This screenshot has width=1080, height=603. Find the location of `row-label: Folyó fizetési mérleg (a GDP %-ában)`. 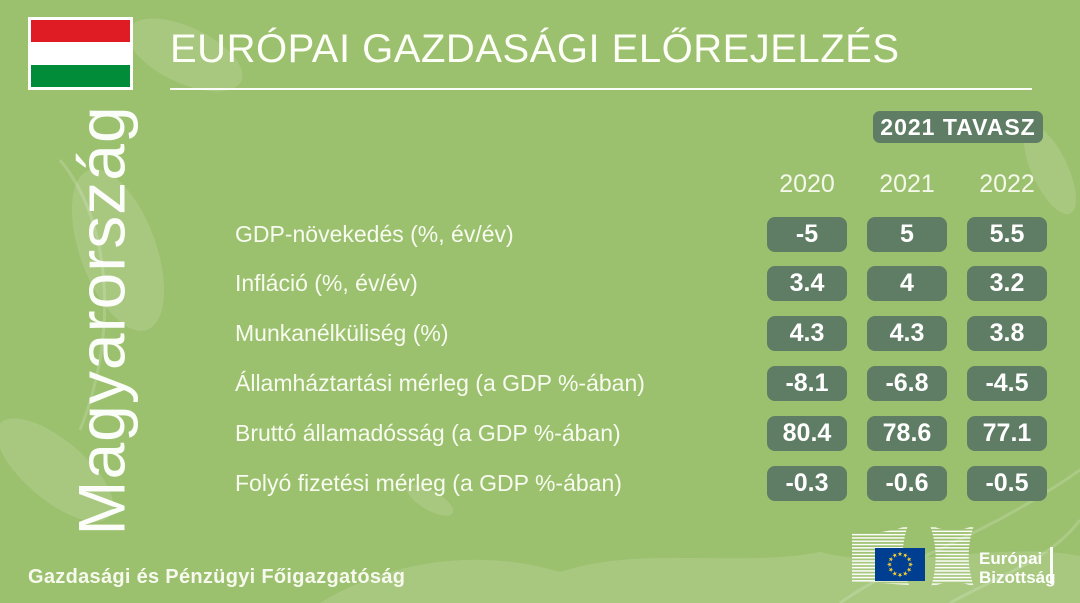

row-label: Folyó fizetési mérleg (a GDP %-ában) is located at coordinates (428, 483).